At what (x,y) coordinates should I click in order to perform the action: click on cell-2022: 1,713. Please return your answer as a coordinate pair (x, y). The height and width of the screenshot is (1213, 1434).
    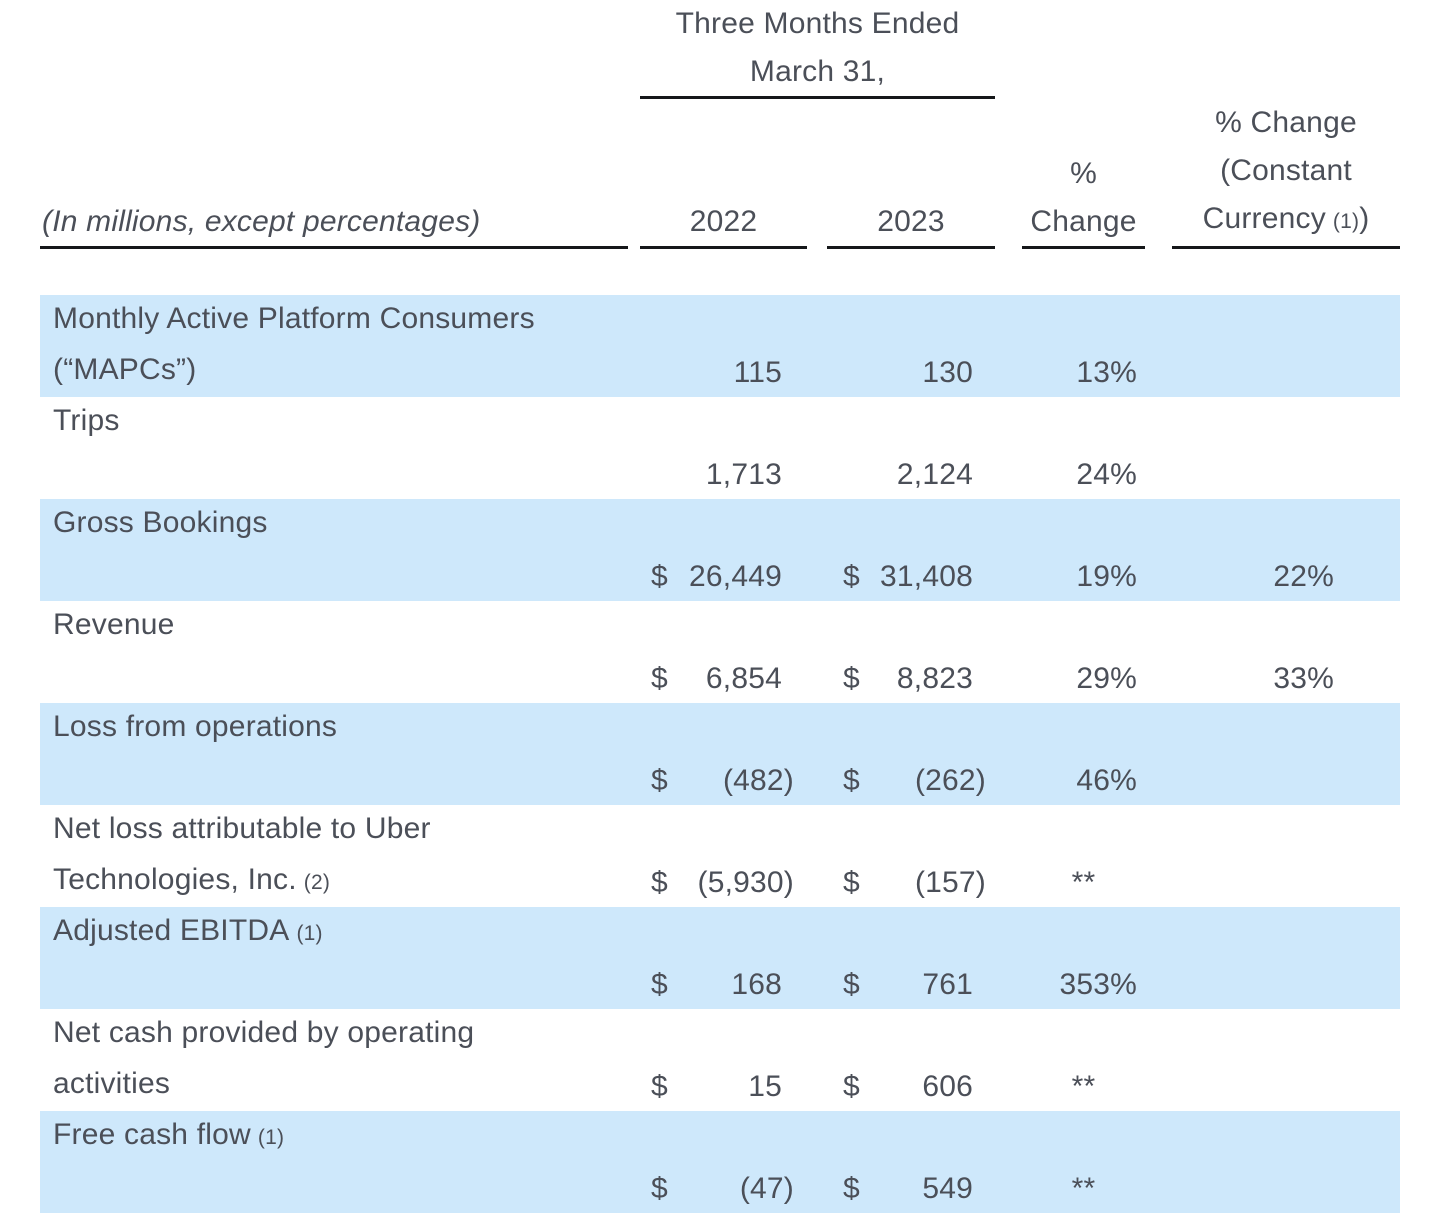
    Looking at the image, I should click on (743, 474).